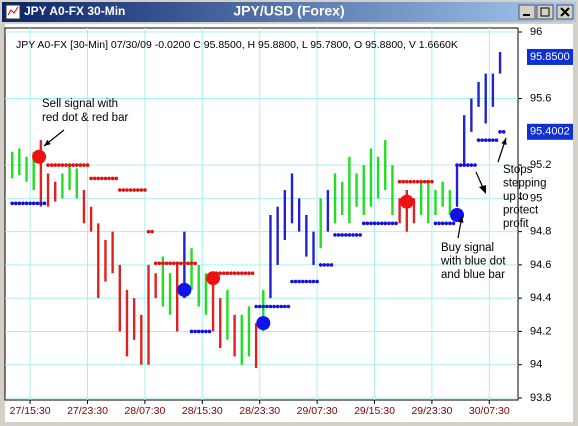 The image size is (578, 426). I want to click on signal-dot, so click(184, 289).